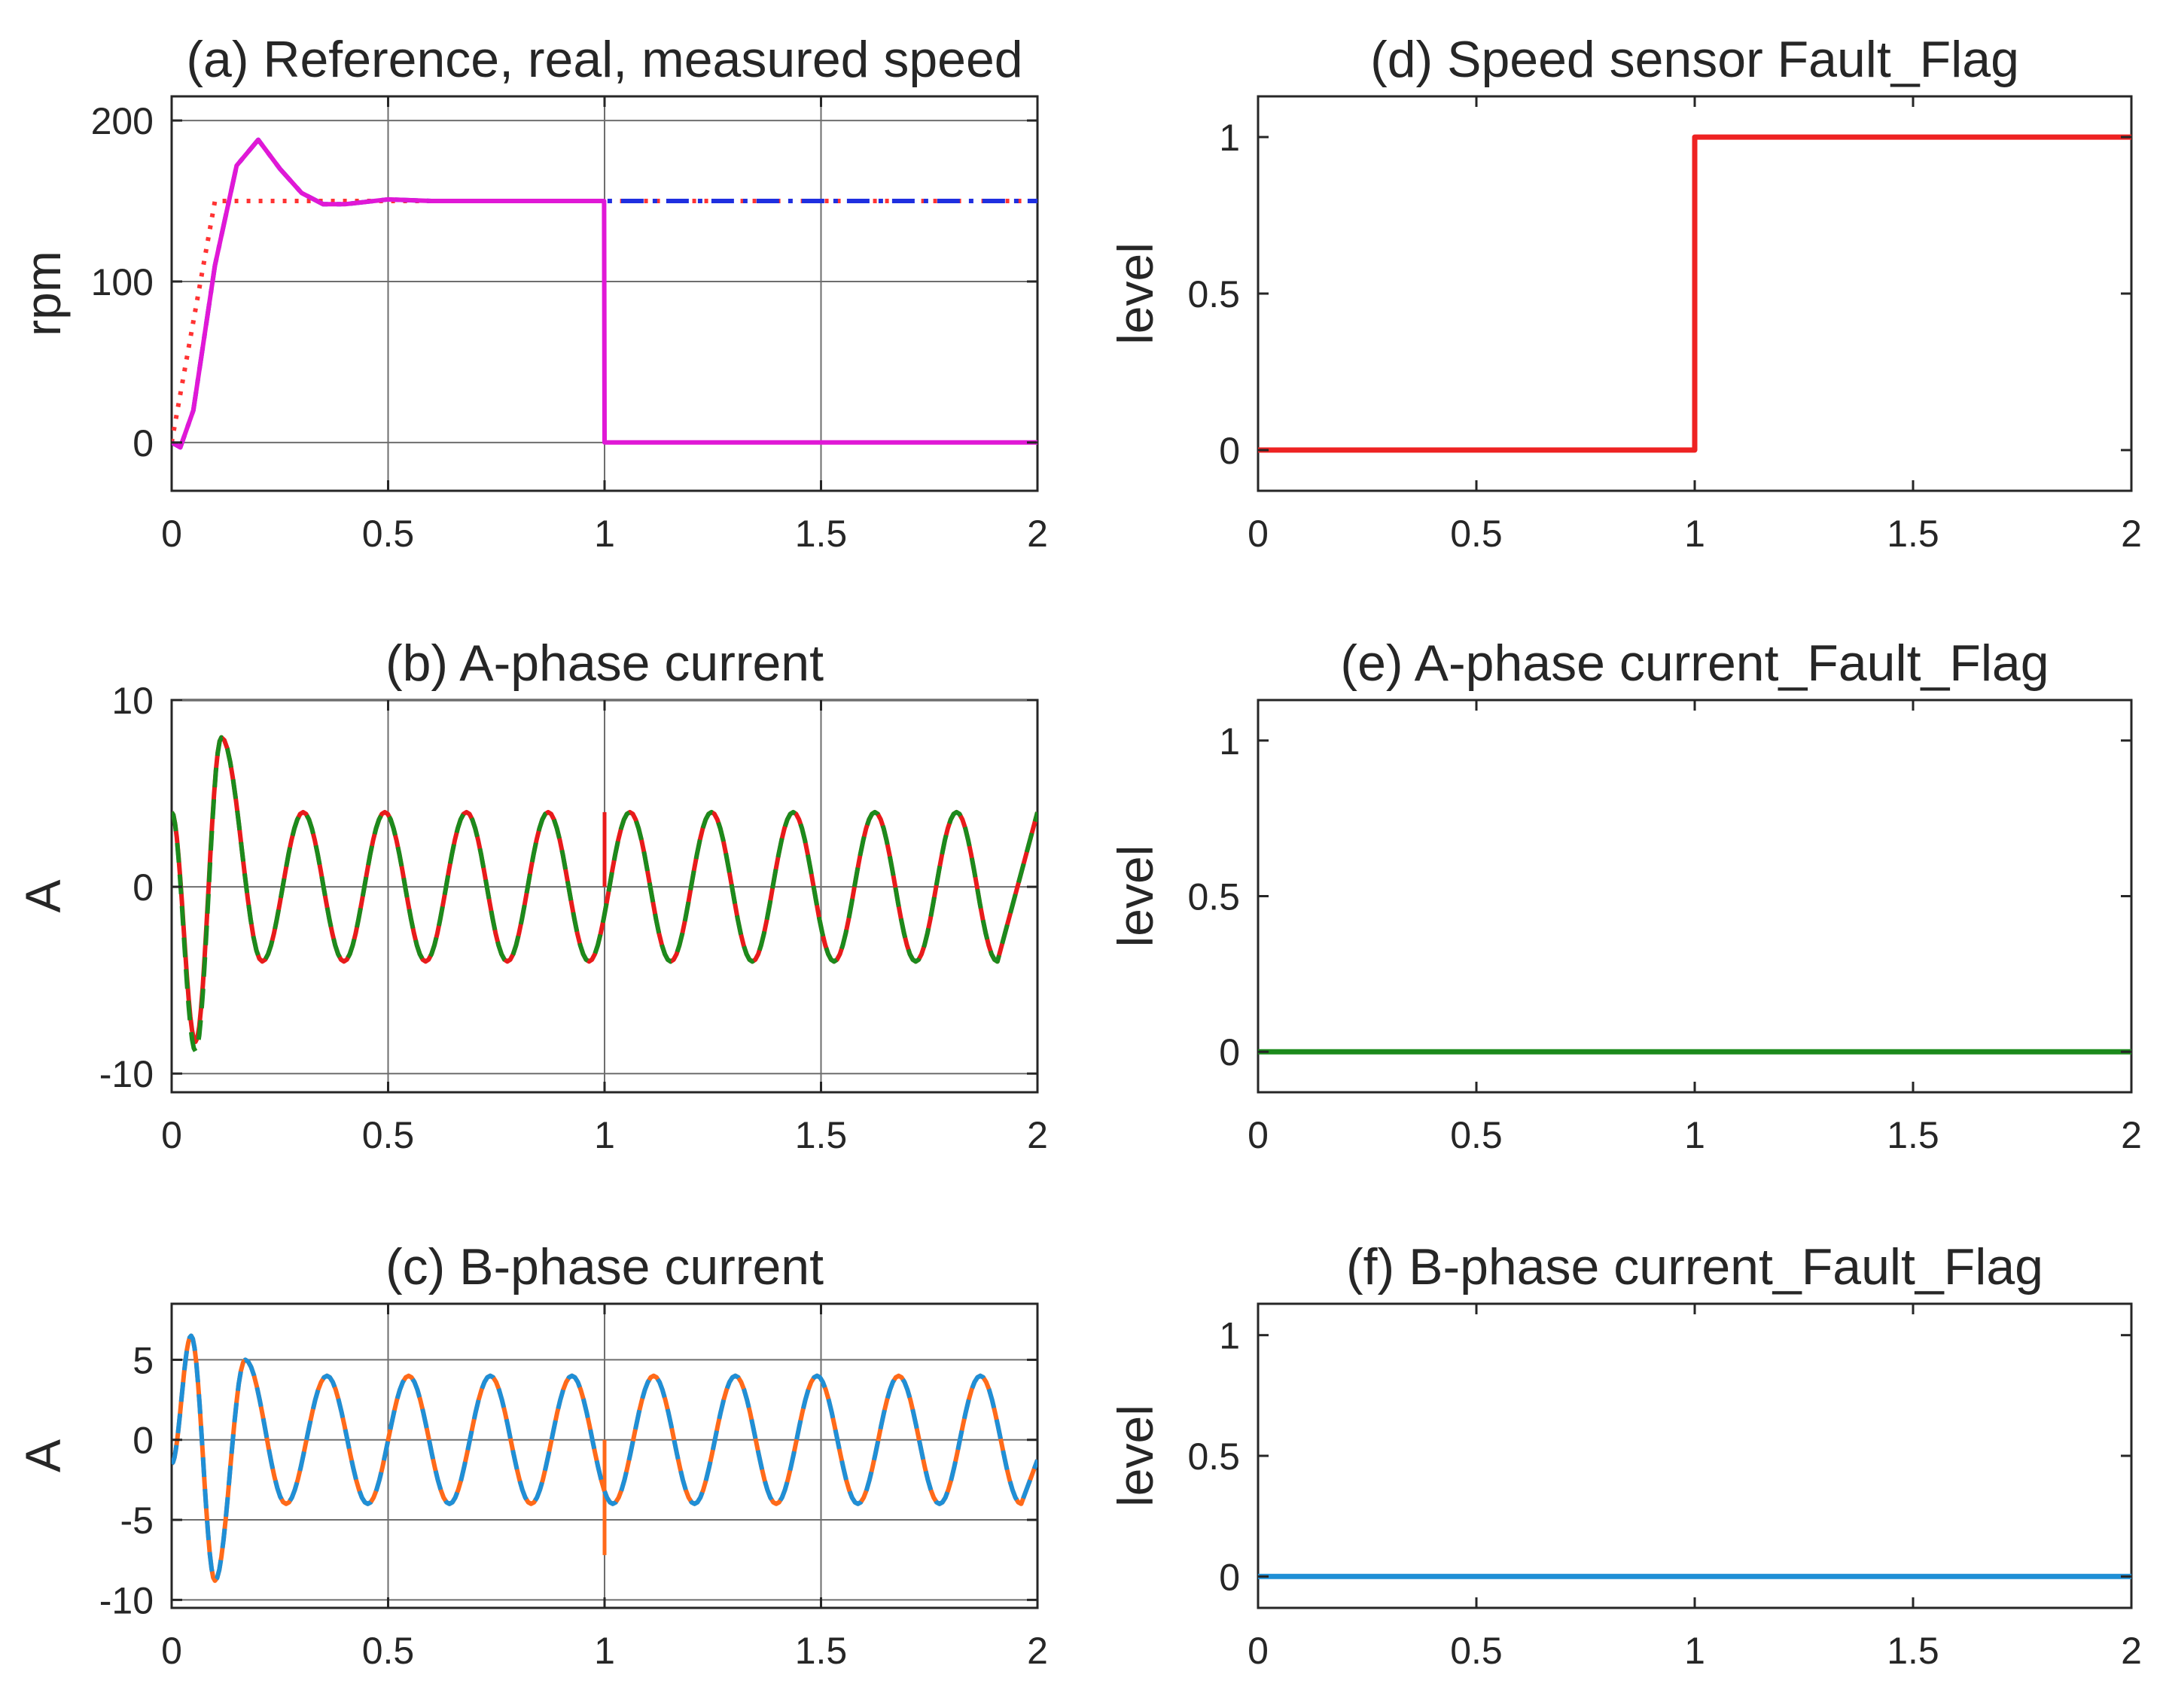  What do you see at coordinates (43, 895) in the screenshot?
I see `y-axis-label-b: A` at bounding box center [43, 895].